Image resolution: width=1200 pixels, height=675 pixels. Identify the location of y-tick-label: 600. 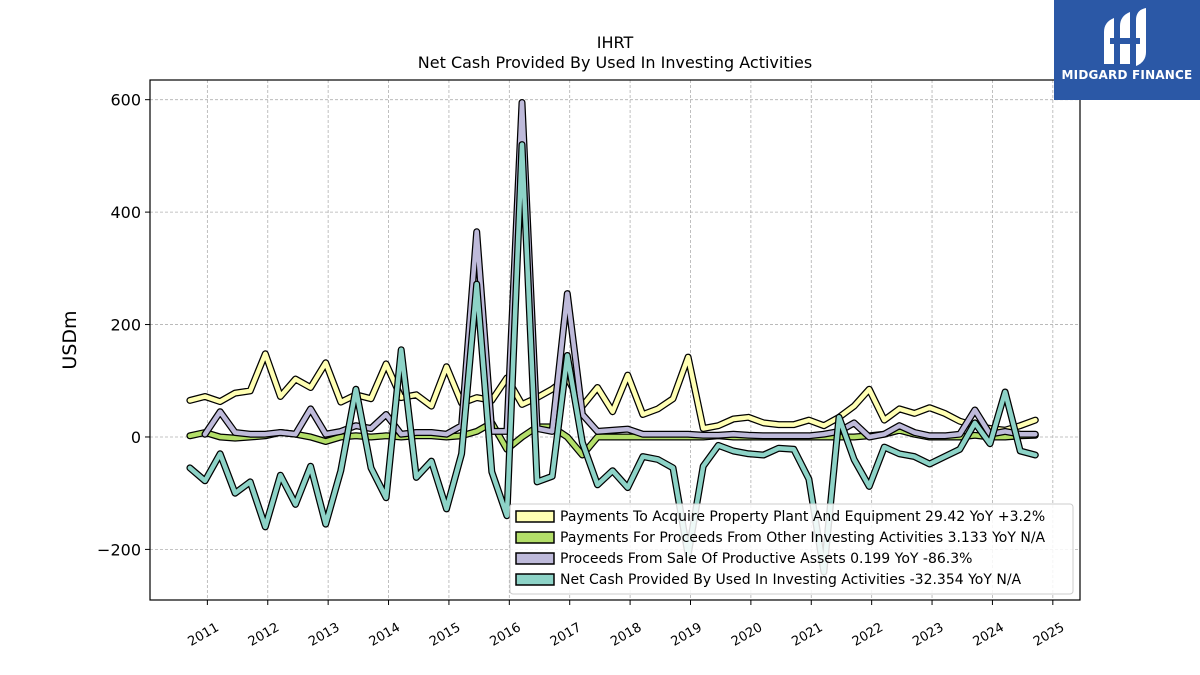
(125, 100).